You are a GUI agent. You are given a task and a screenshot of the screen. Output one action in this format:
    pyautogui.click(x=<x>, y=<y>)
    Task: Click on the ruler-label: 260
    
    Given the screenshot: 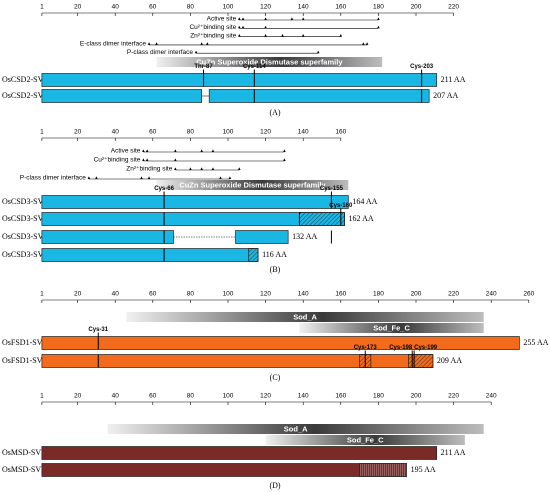 What is the action you would take?
    pyautogui.click(x=528, y=294)
    